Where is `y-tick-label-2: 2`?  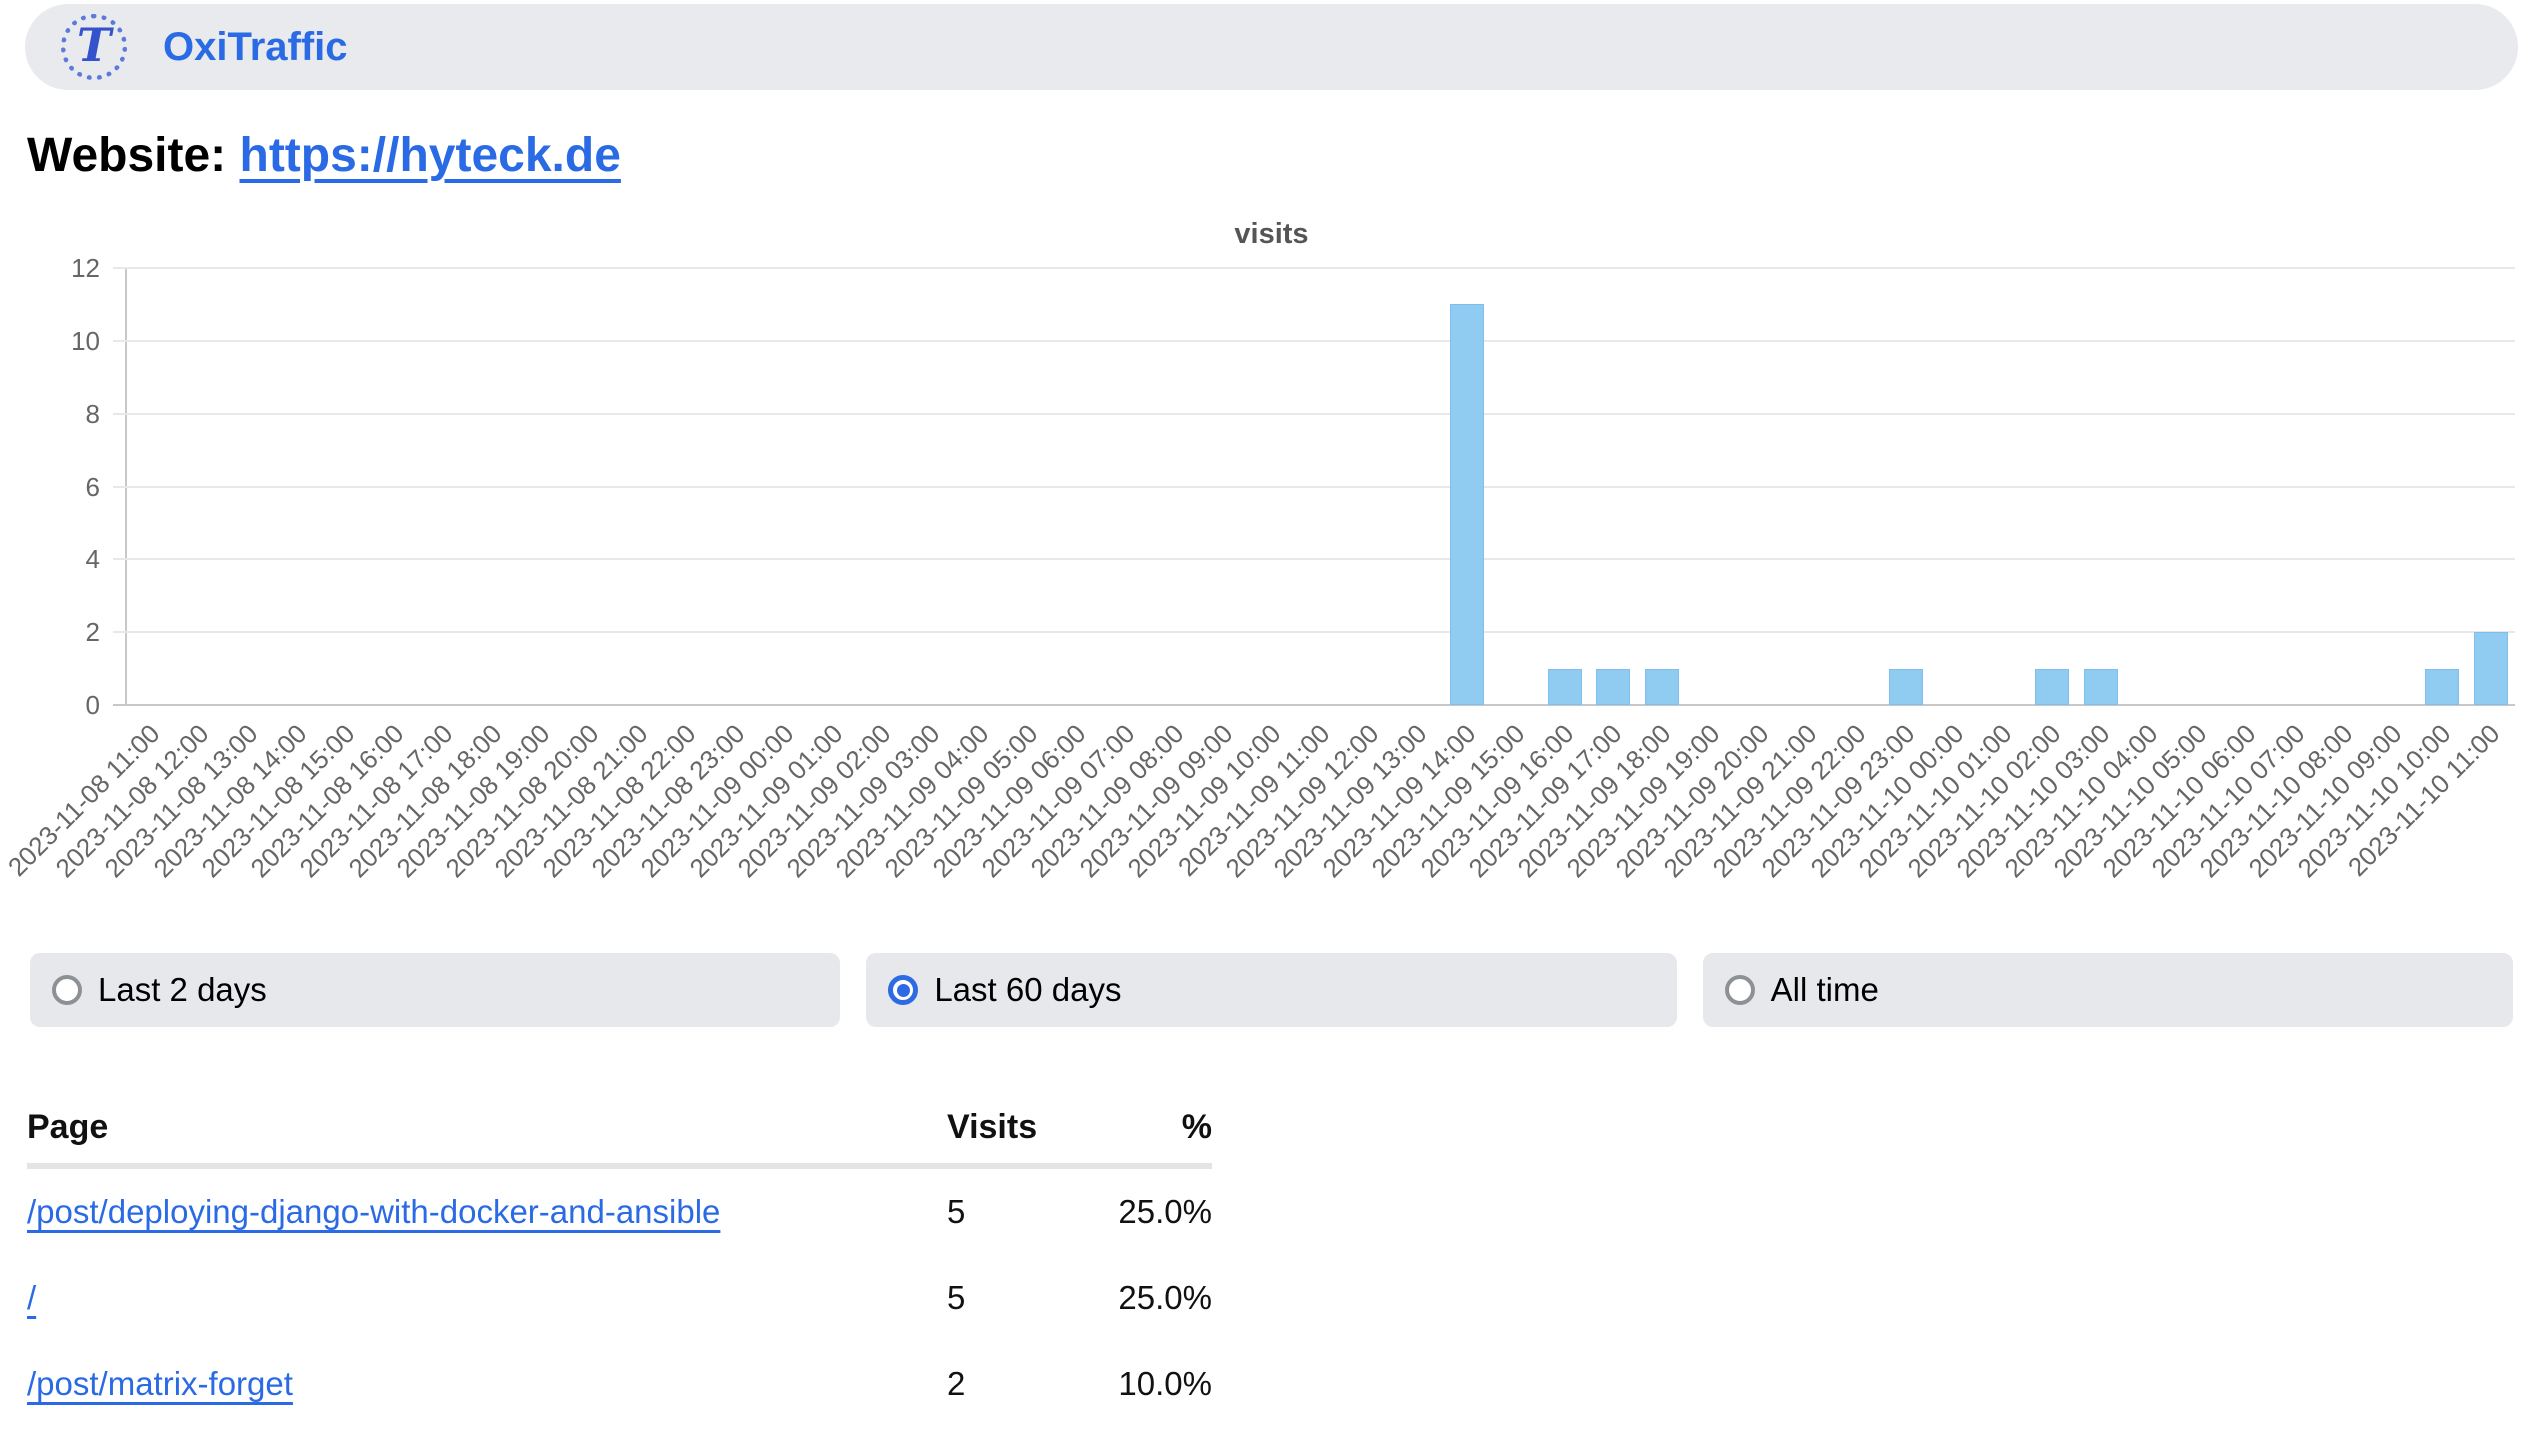
y-tick-label-2: 2 is located at coordinates (92, 632).